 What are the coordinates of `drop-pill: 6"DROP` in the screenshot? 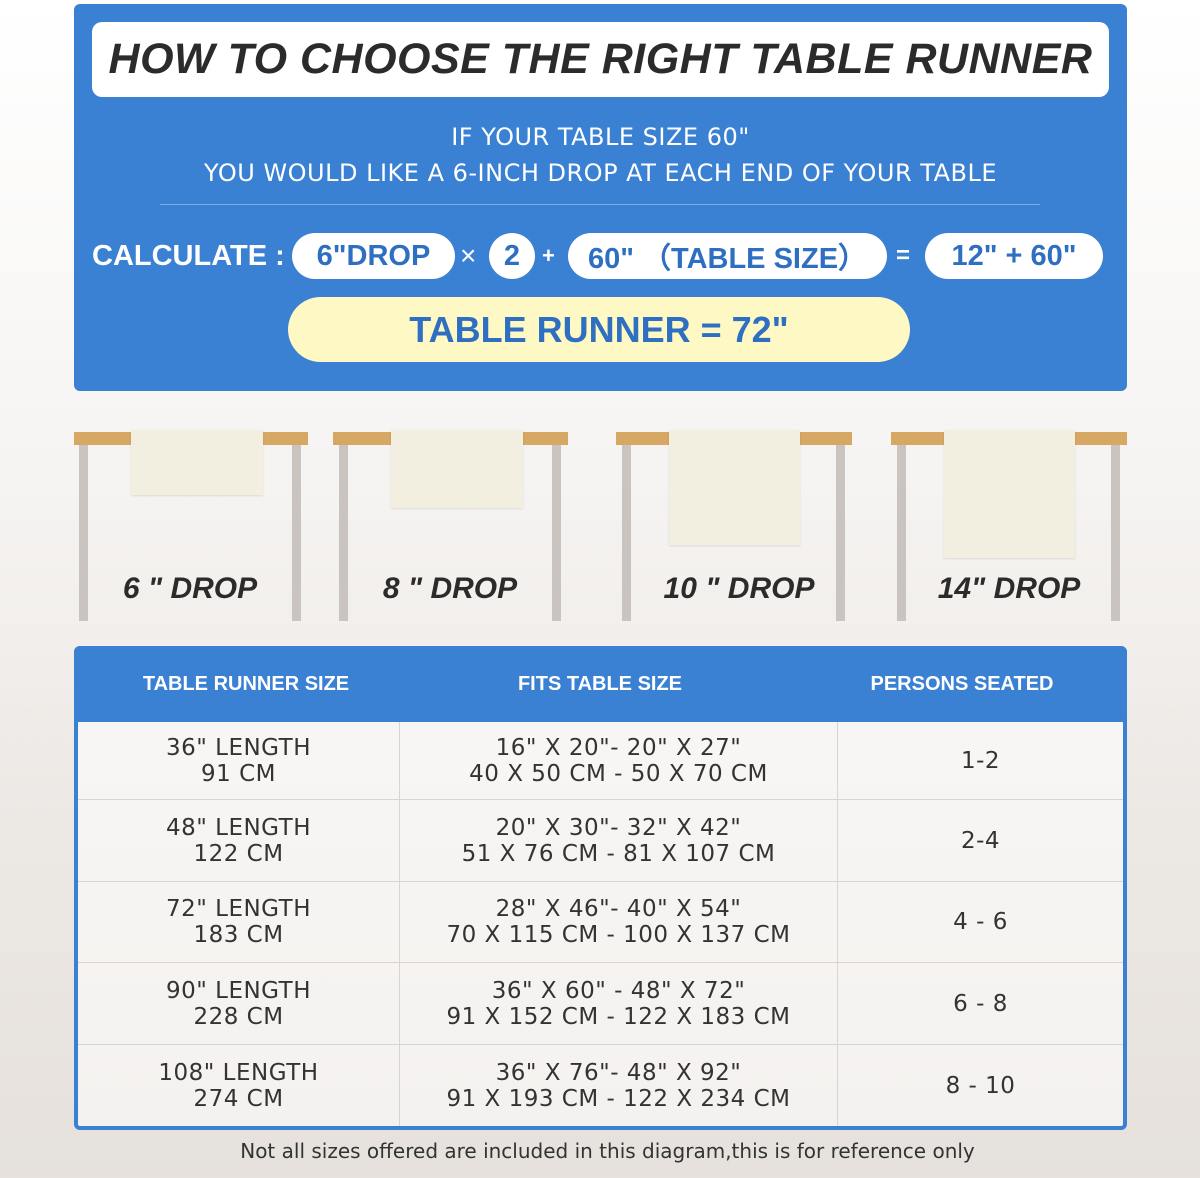 It's located at (373, 256).